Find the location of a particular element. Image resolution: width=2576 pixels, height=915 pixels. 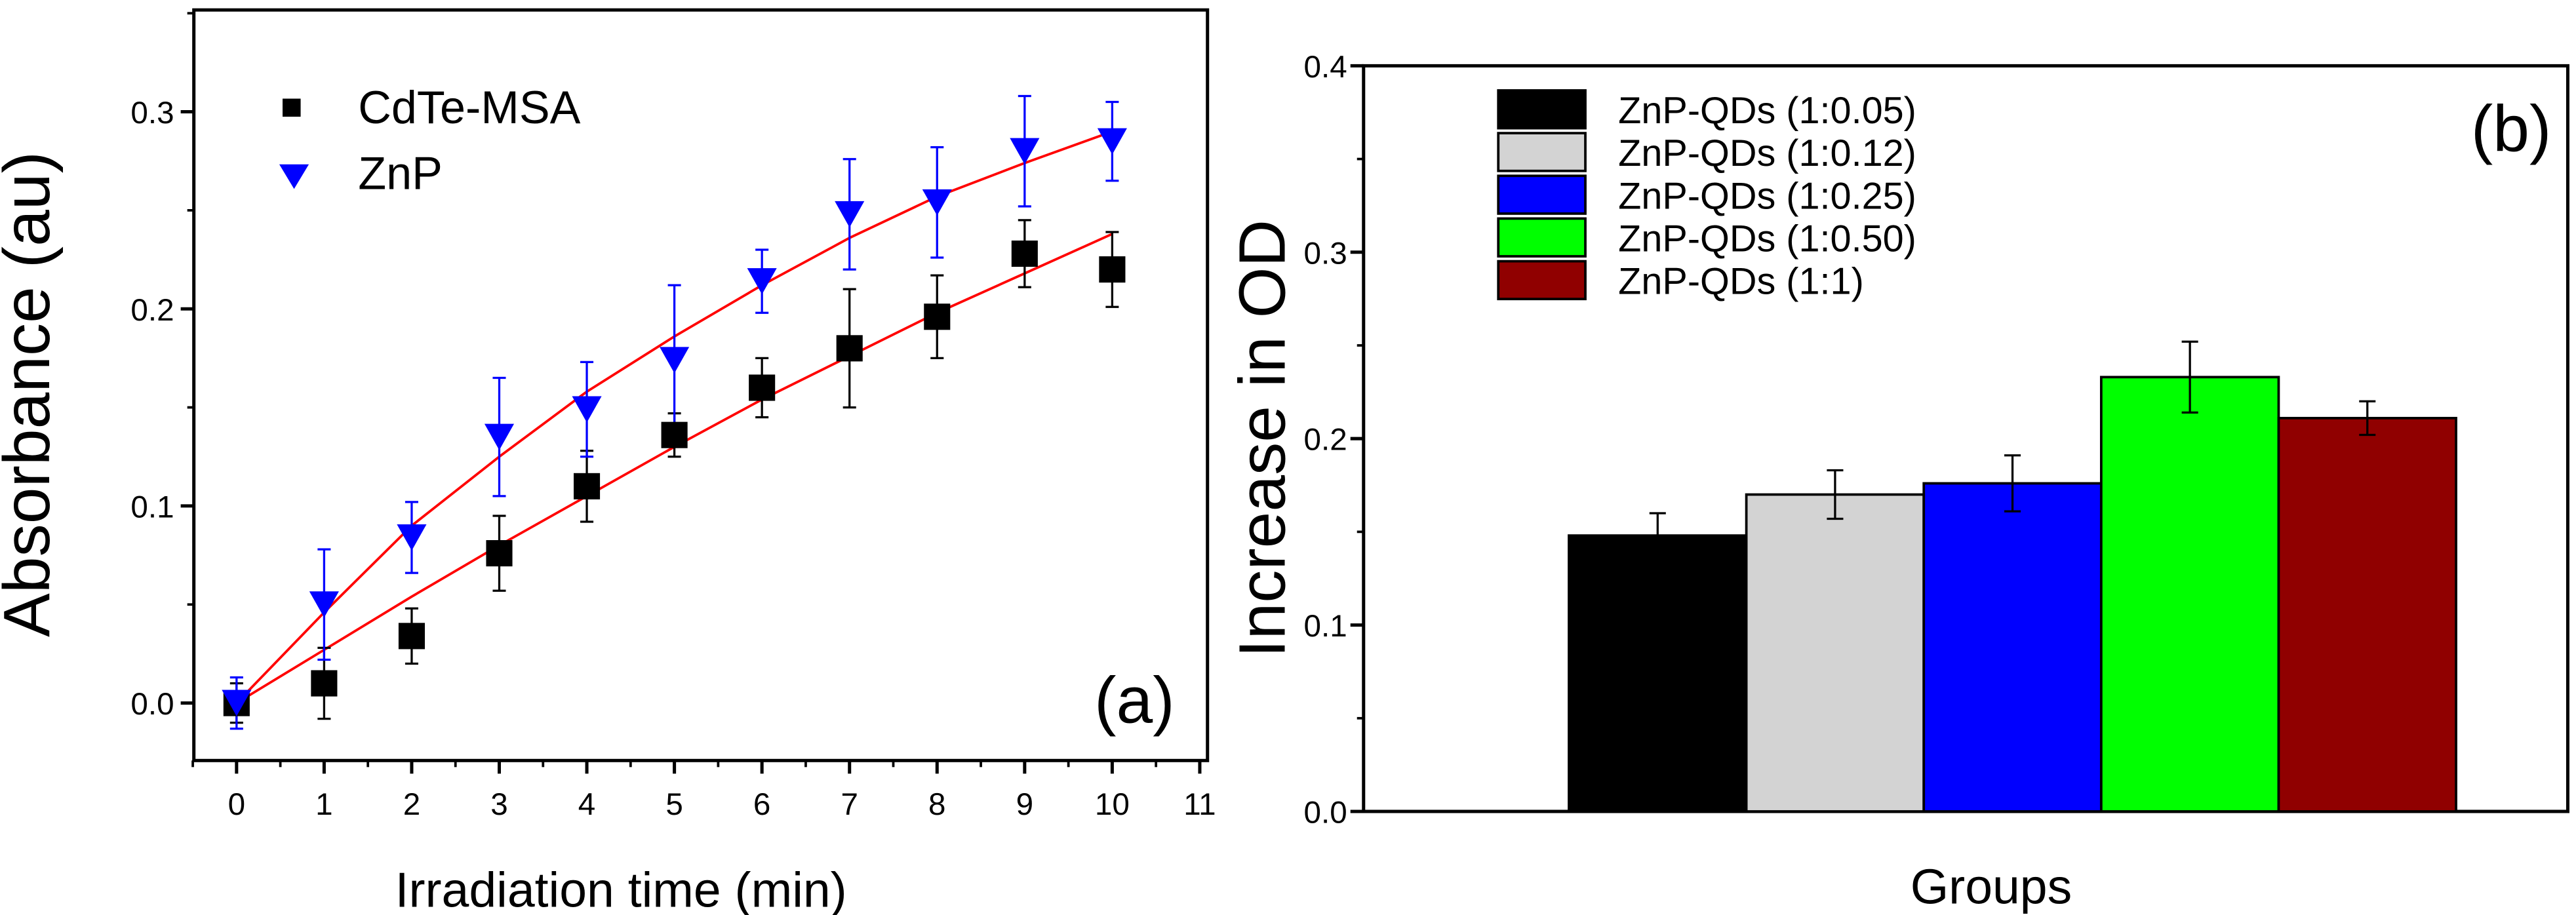

y-tick-label-b: 0.4 is located at coordinates (1325, 67).